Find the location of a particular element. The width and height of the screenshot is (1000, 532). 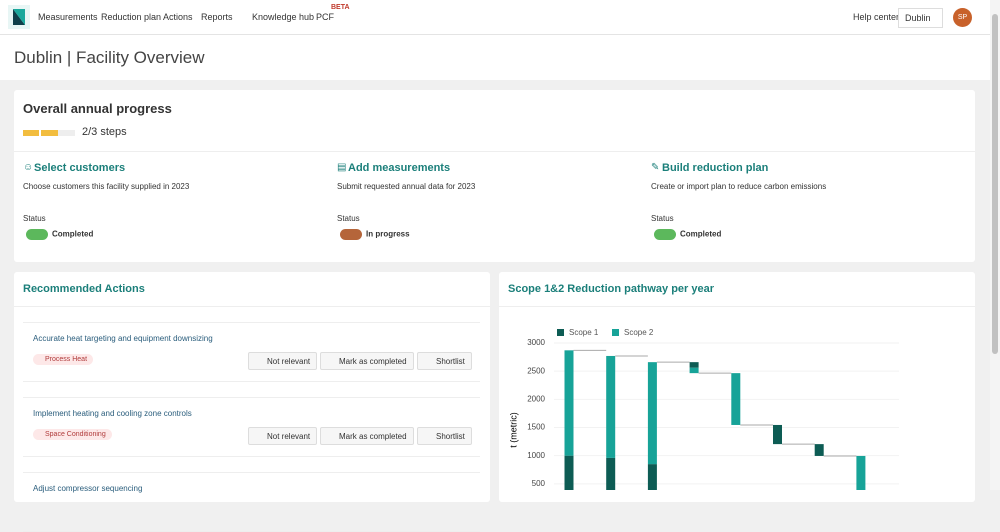

legend-label: Scope 2 is located at coordinates (639, 332).